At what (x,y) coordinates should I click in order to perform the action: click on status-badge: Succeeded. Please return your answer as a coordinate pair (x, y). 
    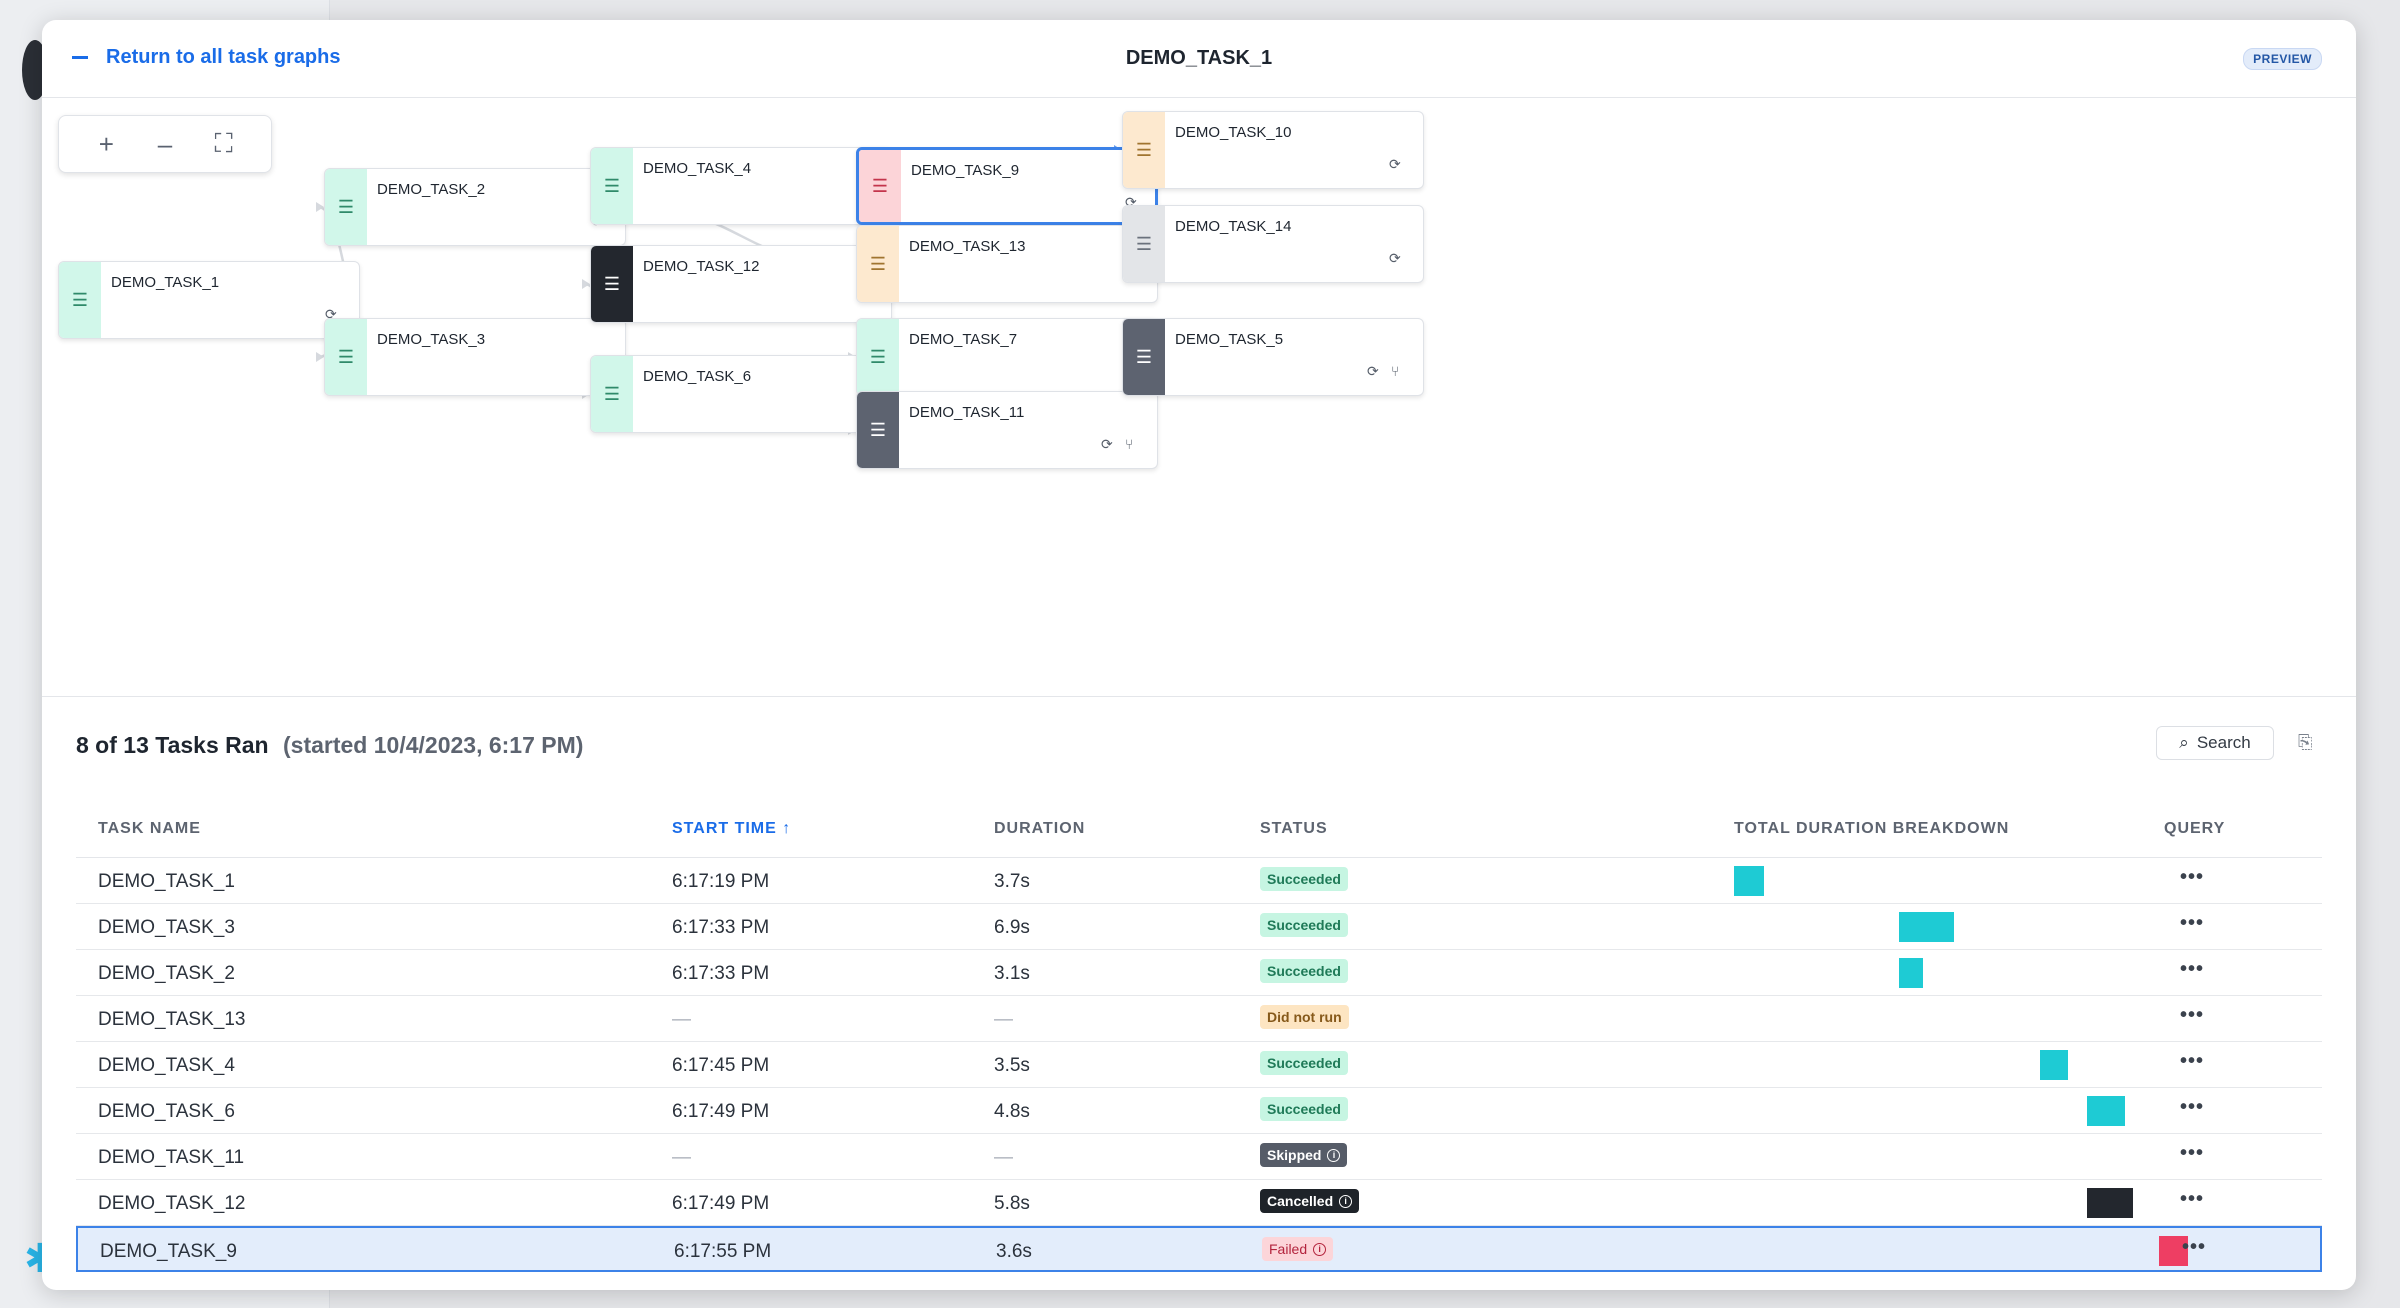
    Looking at the image, I should click on (1304, 971).